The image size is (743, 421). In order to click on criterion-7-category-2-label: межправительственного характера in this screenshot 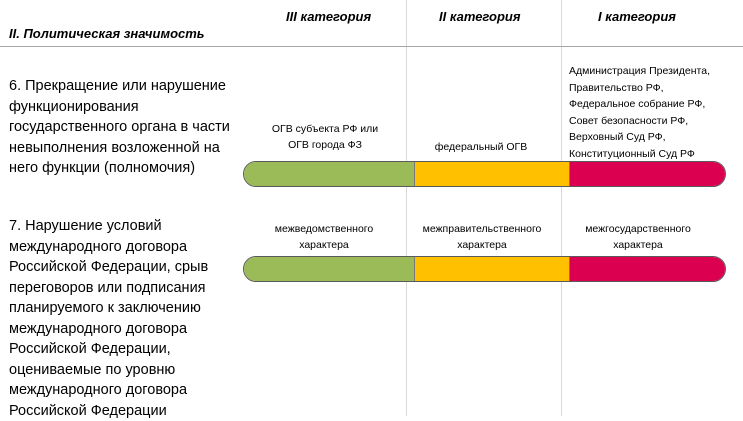, I will do `click(482, 237)`.